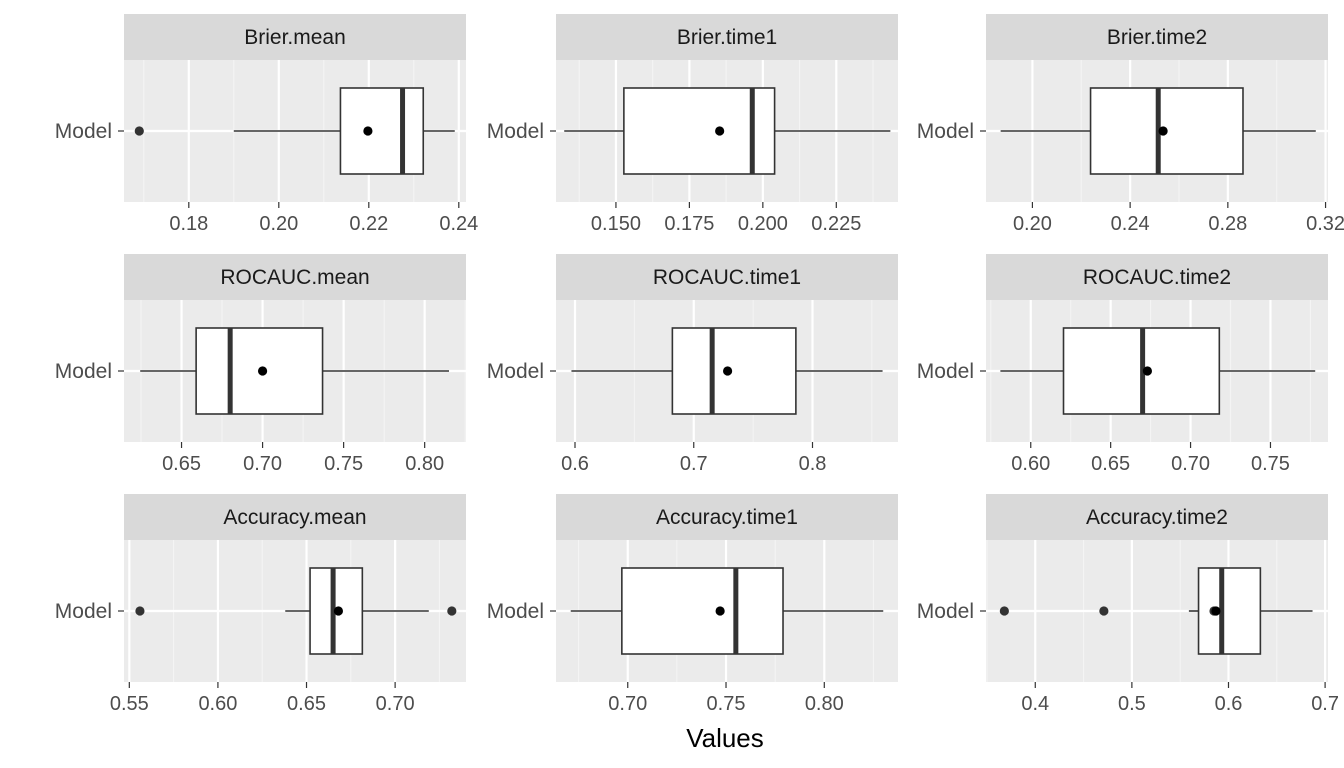 Image resolution: width=1344 pixels, height=768 pixels. I want to click on facet-panel-rocauc-mean: ROCAUC.mean Model 0.65 0.70 0.75 0.80, so click(260, 364).